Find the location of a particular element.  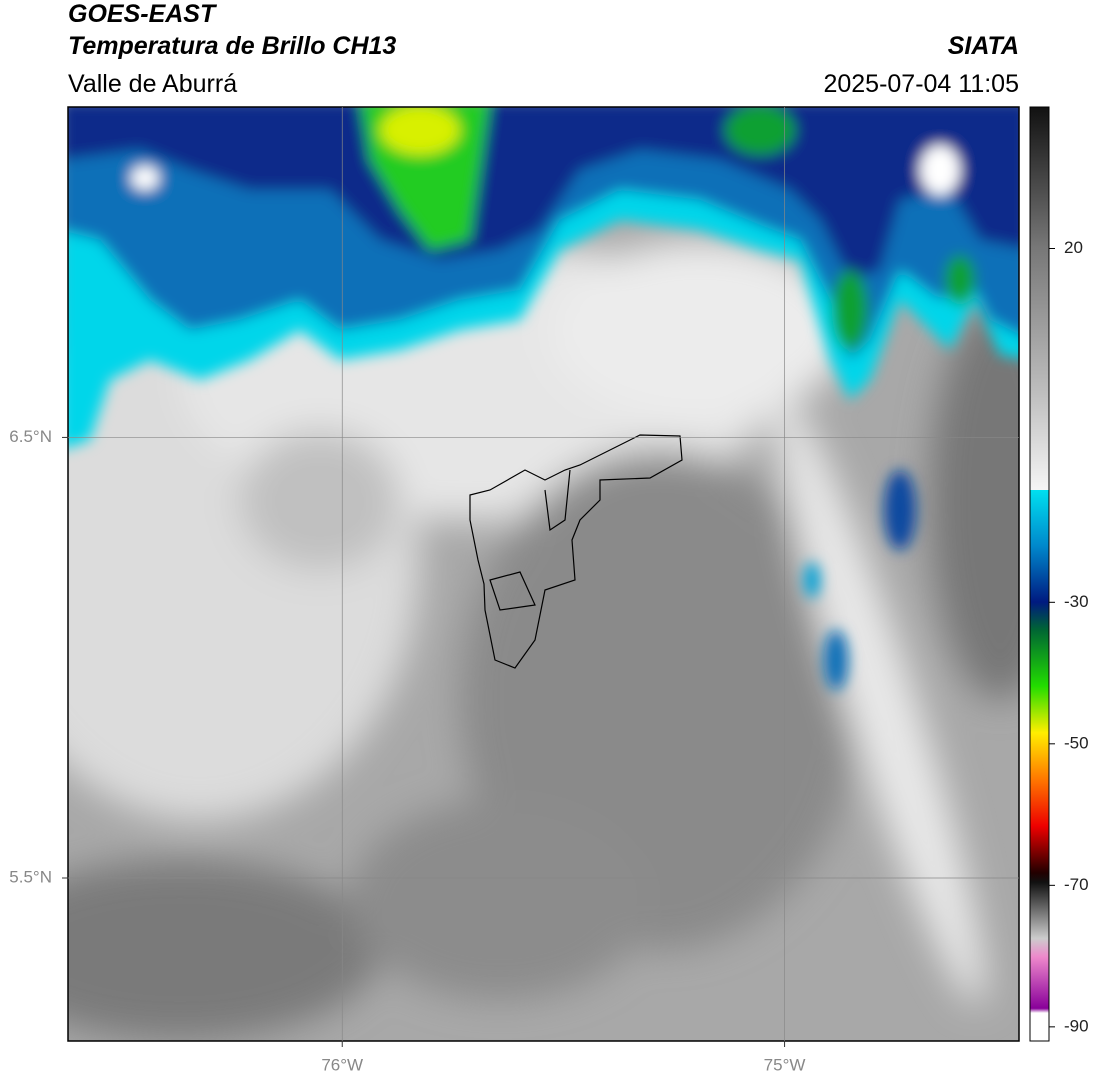

colorbar-tick-label: -70 is located at coordinates (1076, 884).